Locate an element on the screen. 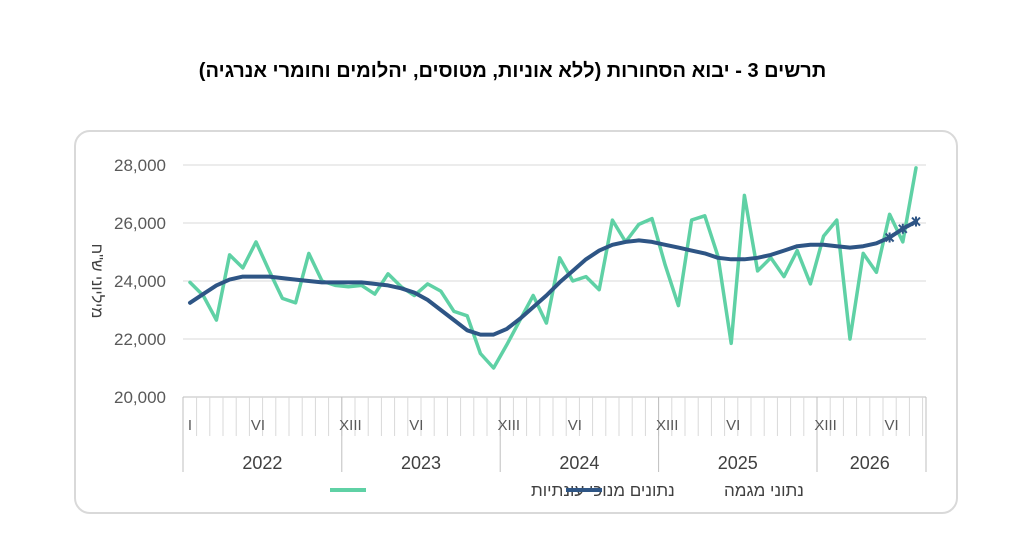 The height and width of the screenshot is (536, 1025). y-tick-label: 24,000 is located at coordinates (140, 281).